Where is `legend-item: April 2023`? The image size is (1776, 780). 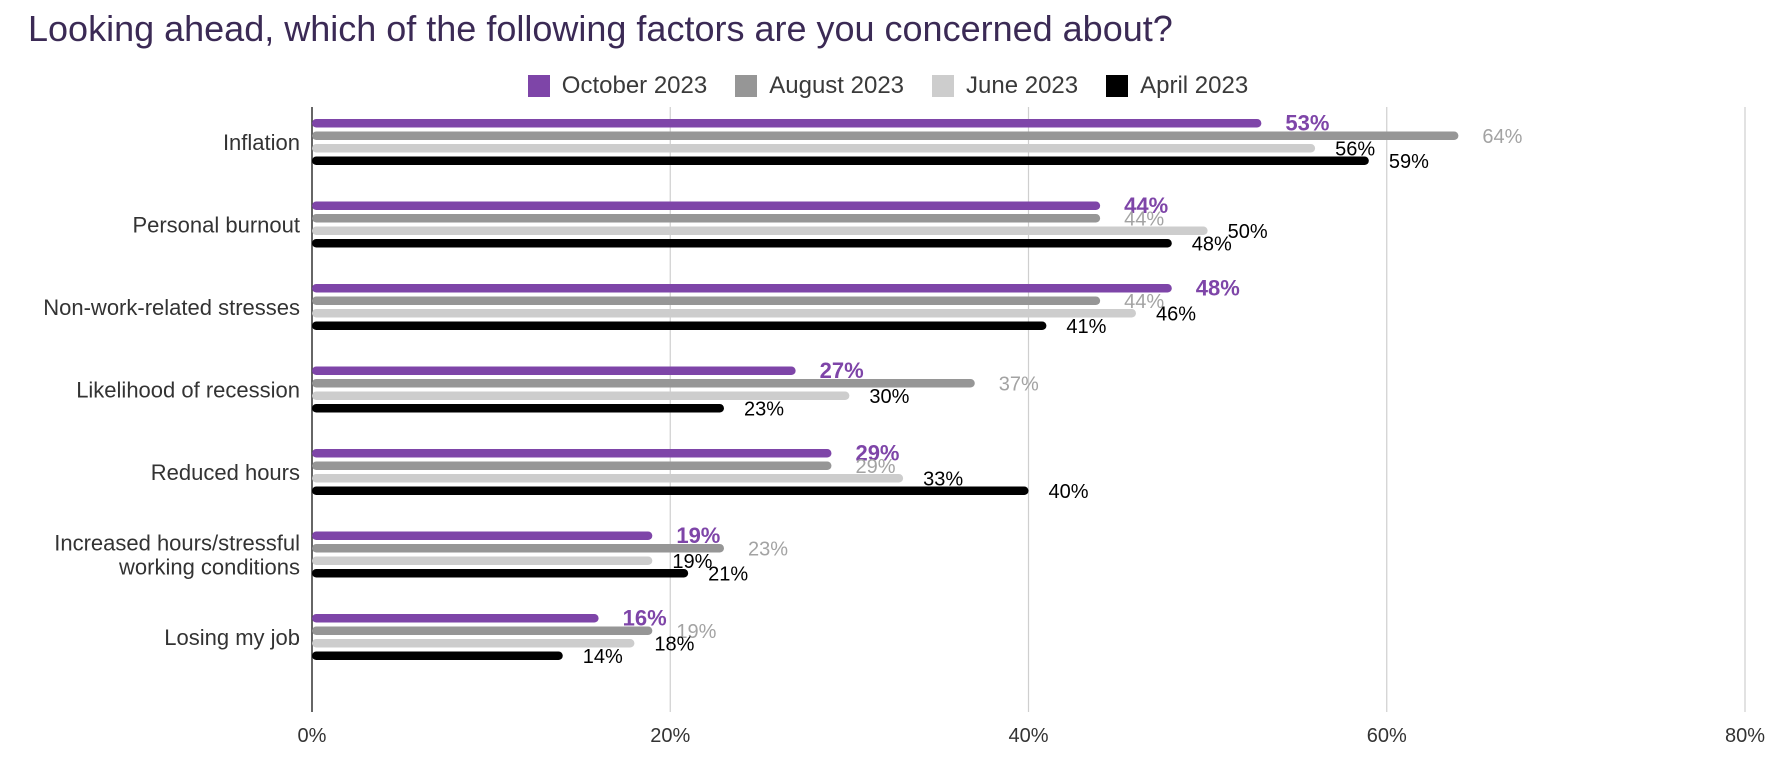 legend-item: April 2023 is located at coordinates (1177, 86).